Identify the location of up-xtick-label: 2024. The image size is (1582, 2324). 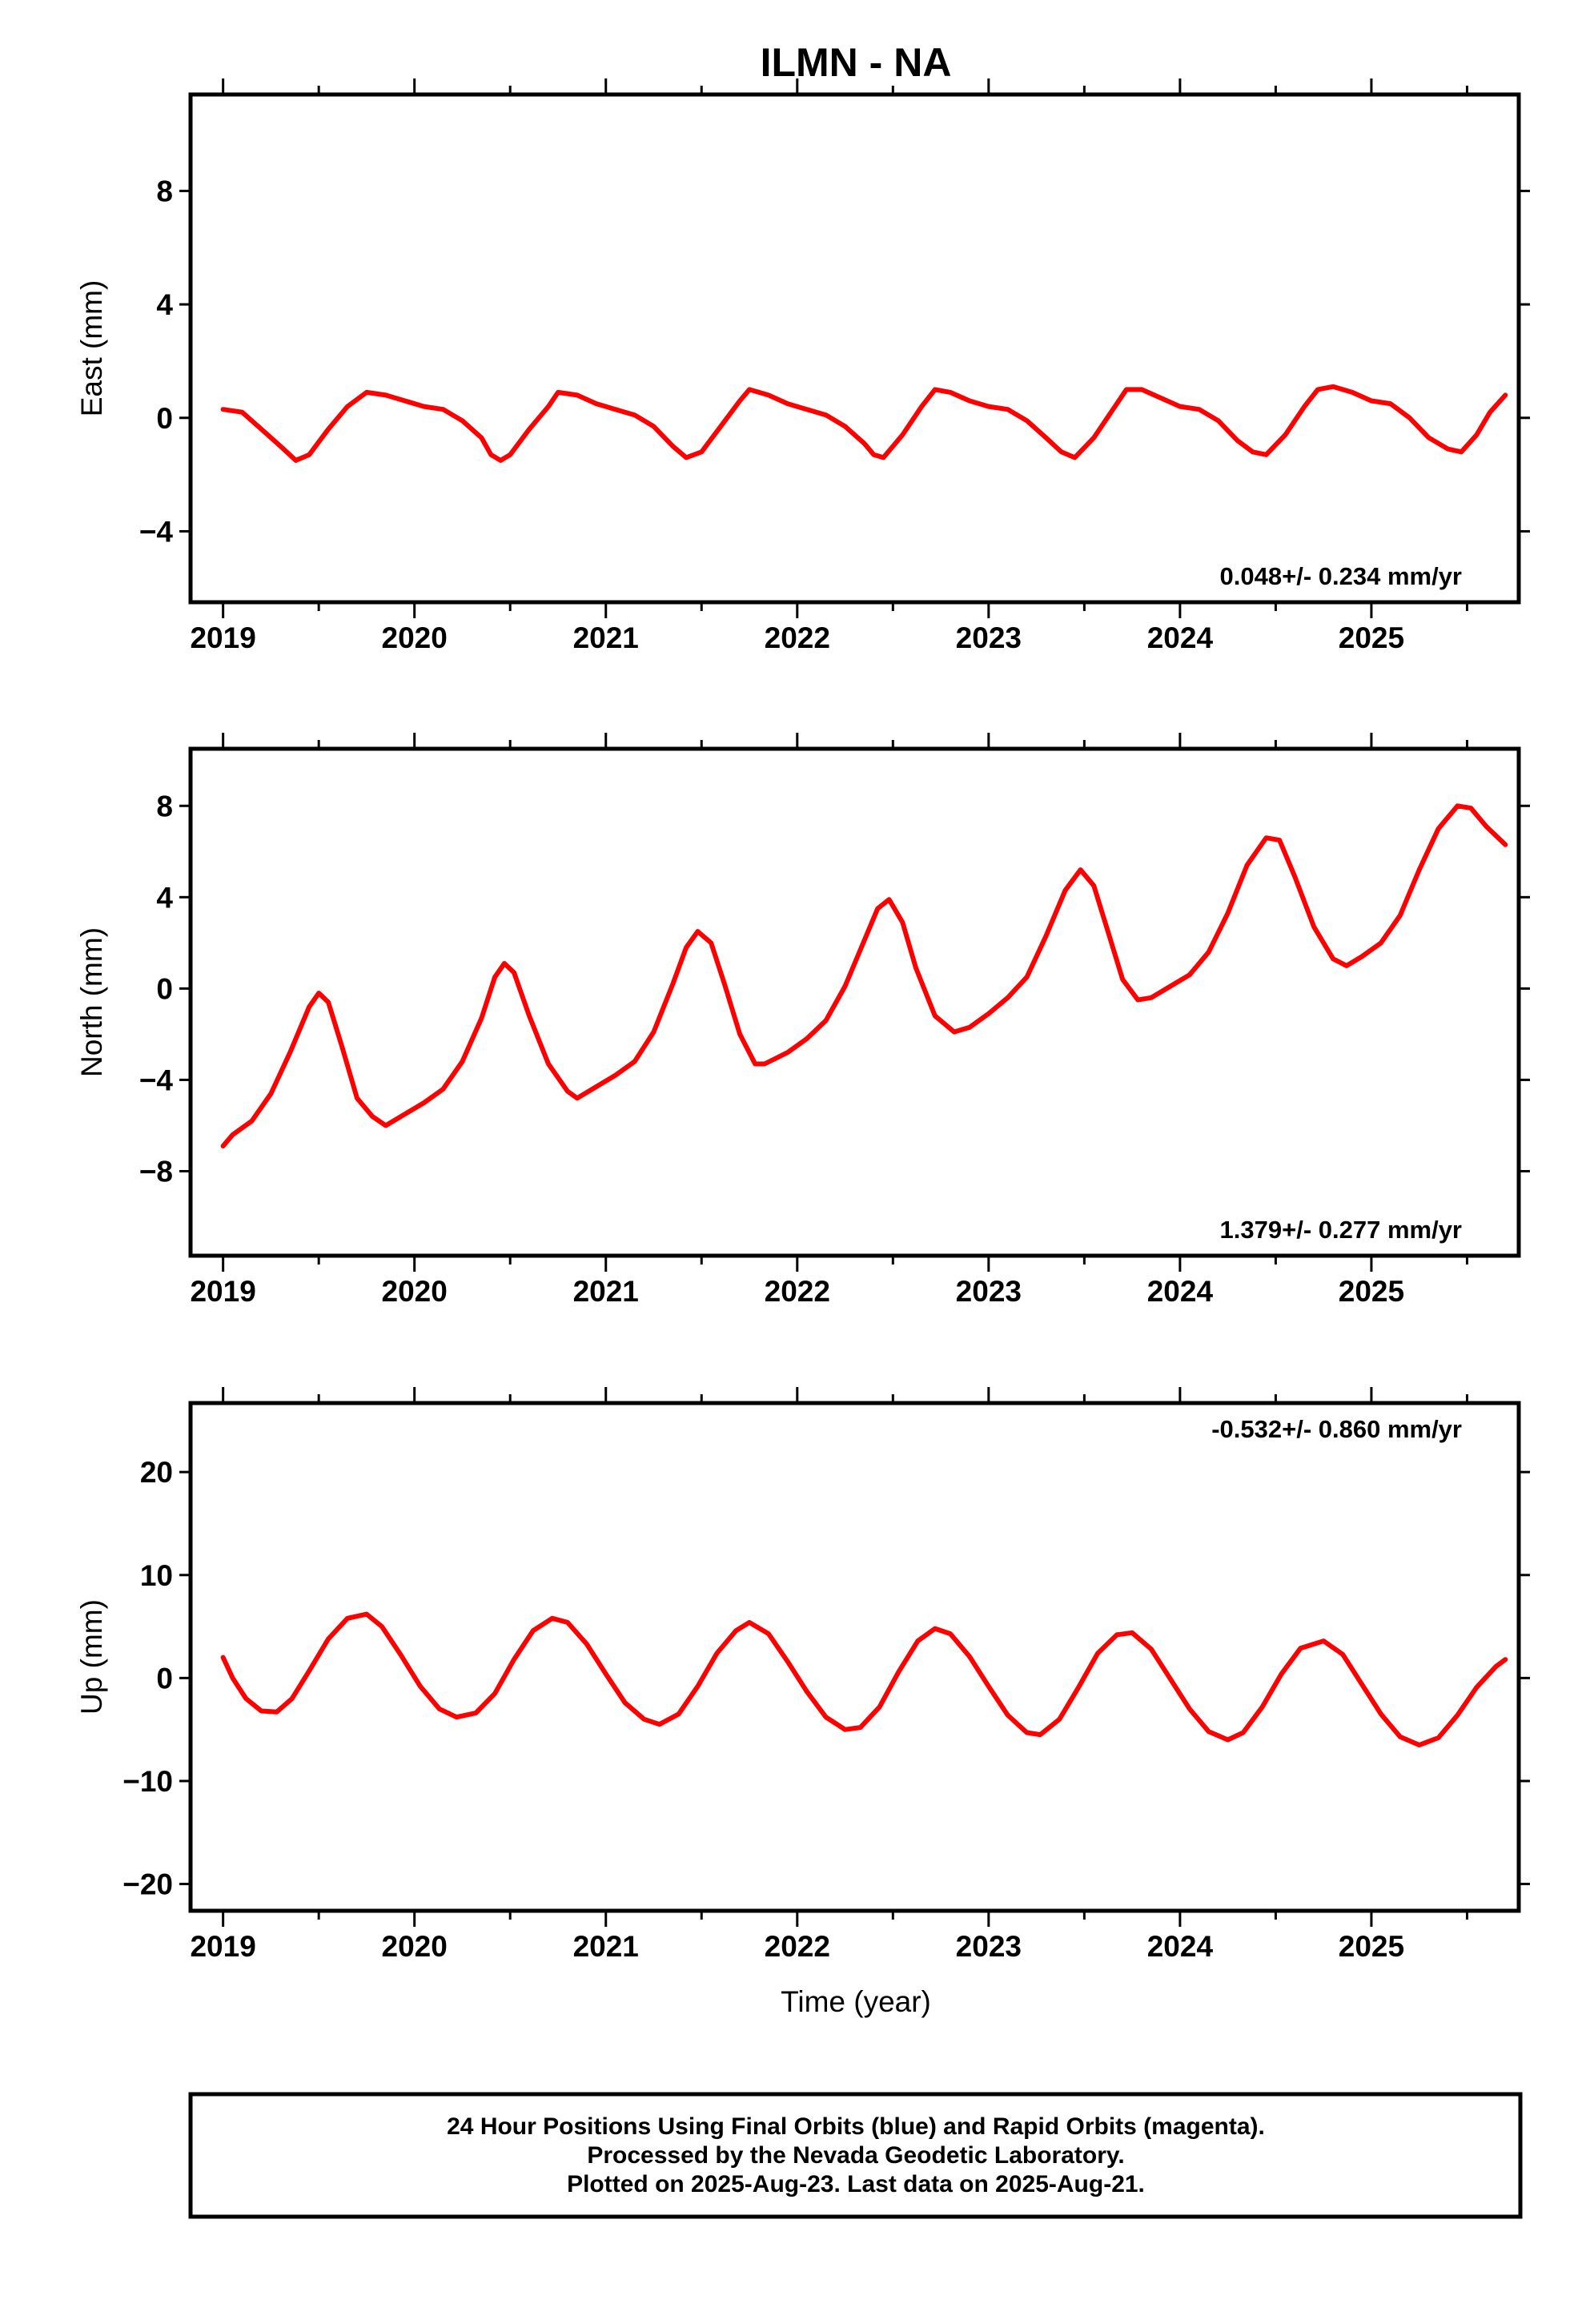
(1180, 1946).